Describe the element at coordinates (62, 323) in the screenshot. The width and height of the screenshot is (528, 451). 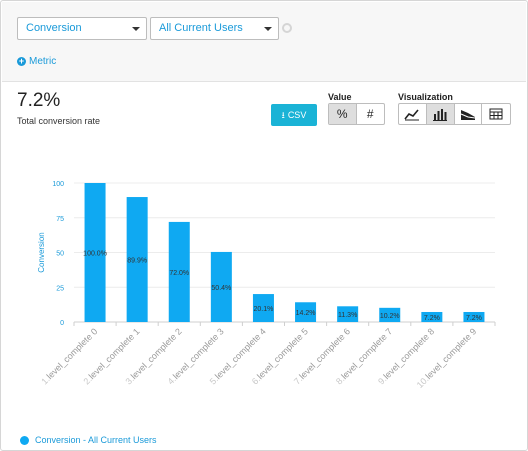
I see `y-tick-label: 0` at that location.